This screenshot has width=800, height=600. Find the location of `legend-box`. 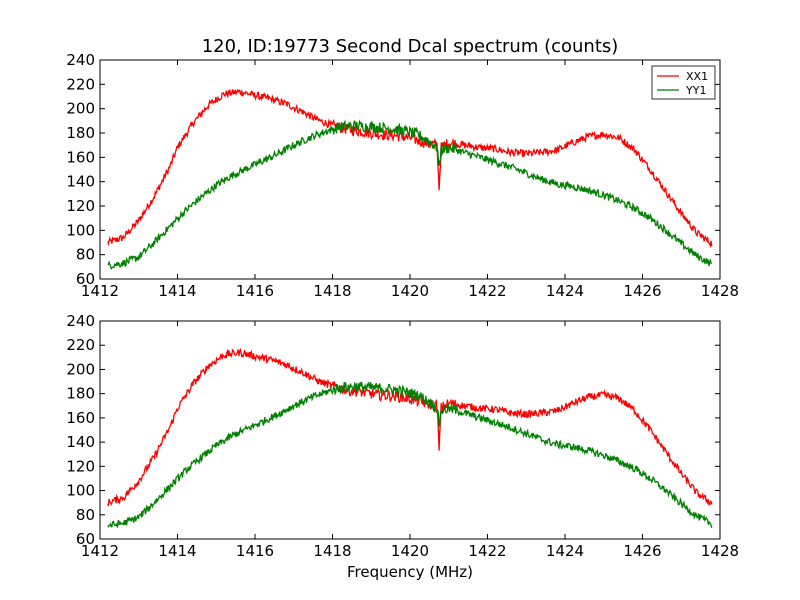

legend-box is located at coordinates (683, 82).